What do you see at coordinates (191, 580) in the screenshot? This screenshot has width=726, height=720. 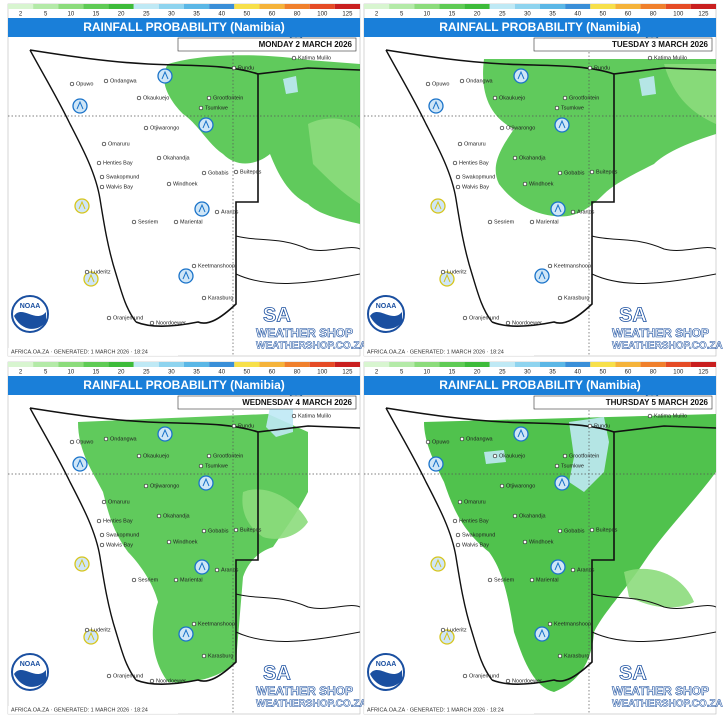 I see `town-label: Mariental` at bounding box center [191, 580].